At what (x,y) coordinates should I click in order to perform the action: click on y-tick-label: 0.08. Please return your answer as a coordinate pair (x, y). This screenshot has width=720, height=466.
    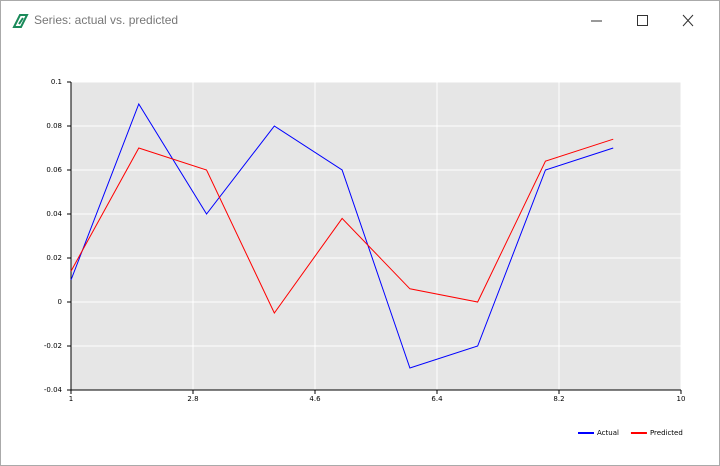
    Looking at the image, I should click on (54, 126).